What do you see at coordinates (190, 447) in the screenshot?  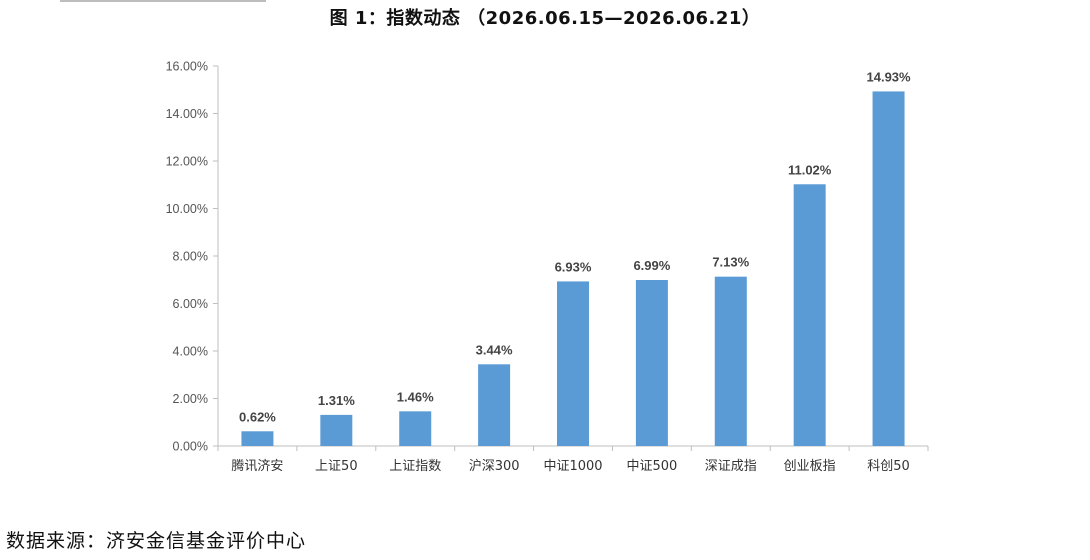 I see `y-tick-label: 0.00%` at bounding box center [190, 447].